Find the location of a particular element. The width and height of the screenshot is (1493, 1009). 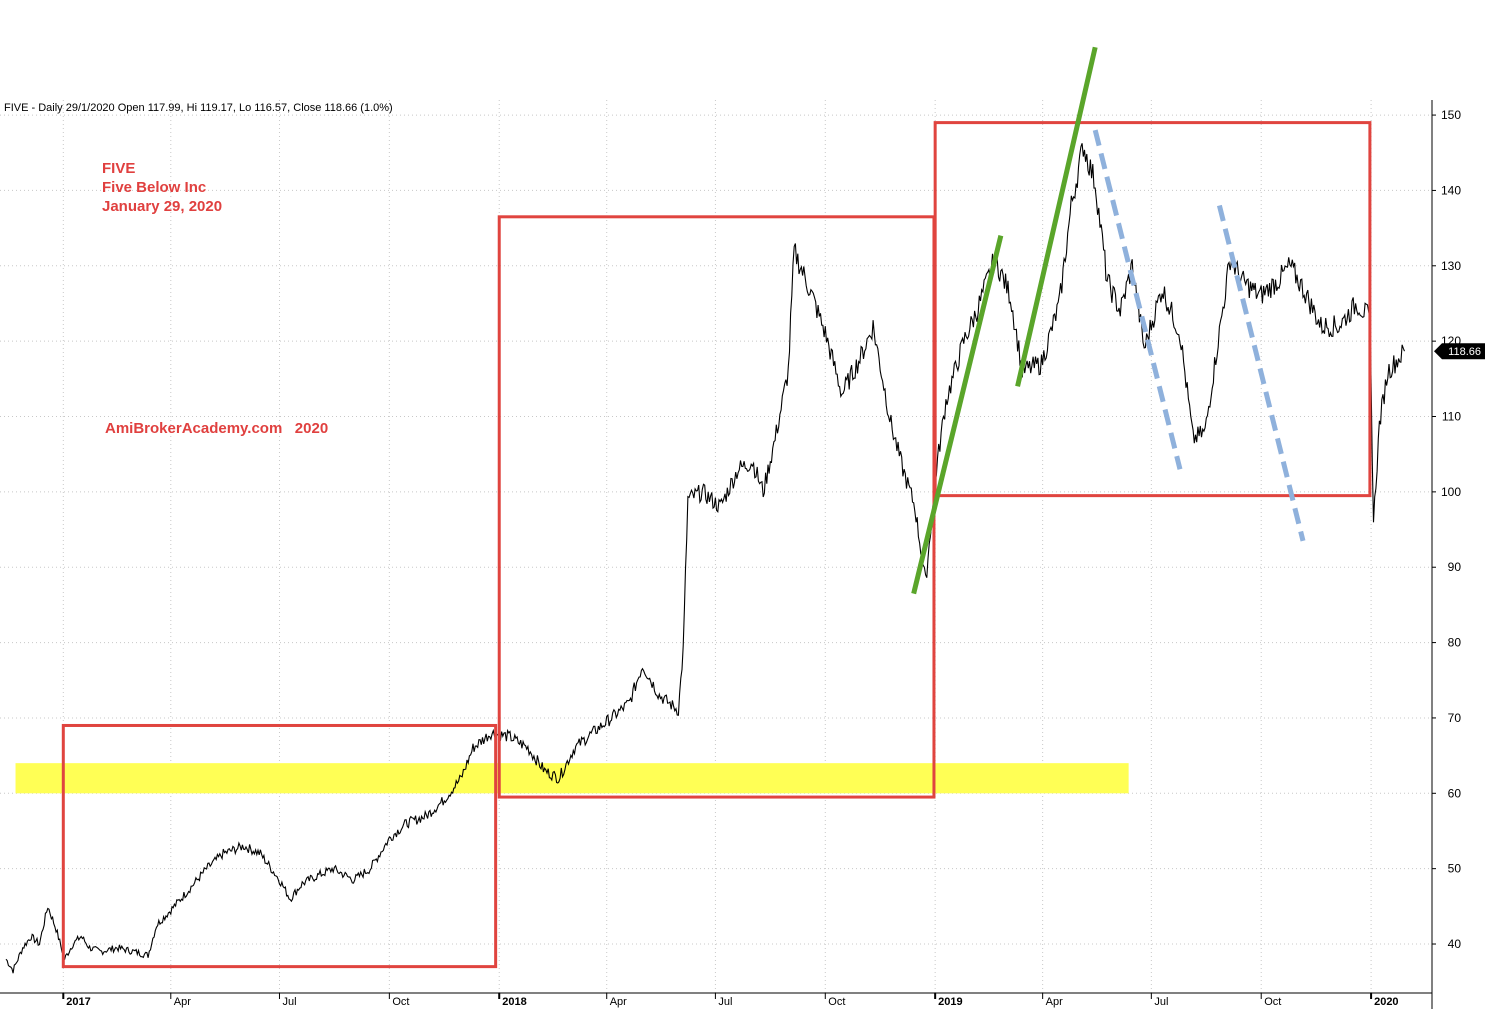

y-tick-label: 70 is located at coordinates (1455, 718).